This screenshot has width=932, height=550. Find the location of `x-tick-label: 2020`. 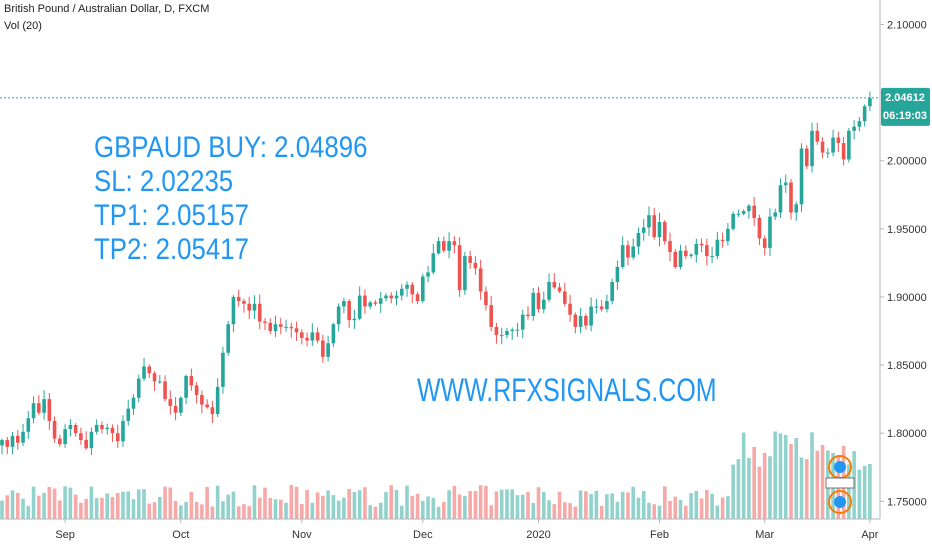

x-tick-label: 2020 is located at coordinates (538, 535).